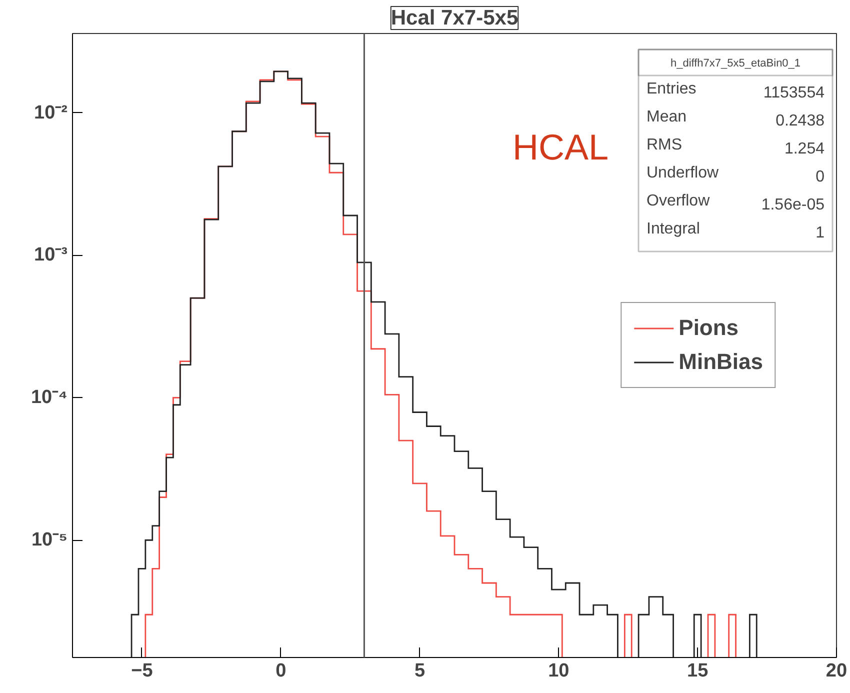 This screenshot has height=693, width=850. What do you see at coordinates (735, 119) in the screenshot?
I see `text: Mean 0.2438` at bounding box center [735, 119].